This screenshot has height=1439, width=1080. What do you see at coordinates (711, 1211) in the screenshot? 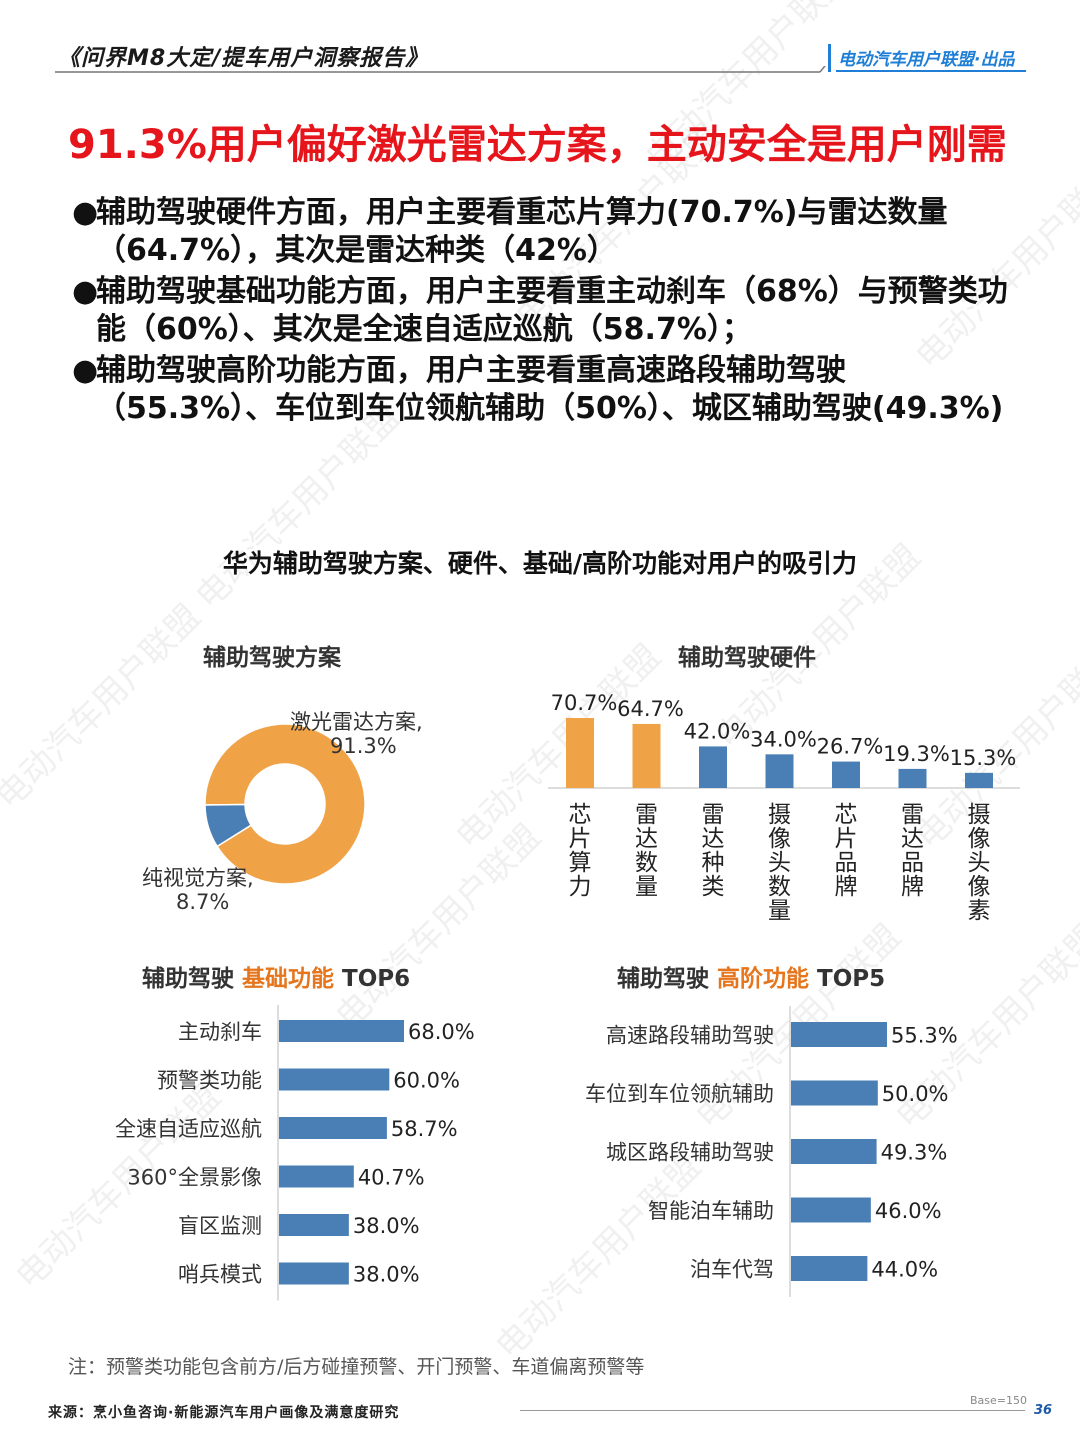
I see `advanced-category-label: 智能泊车辅助` at bounding box center [711, 1211].